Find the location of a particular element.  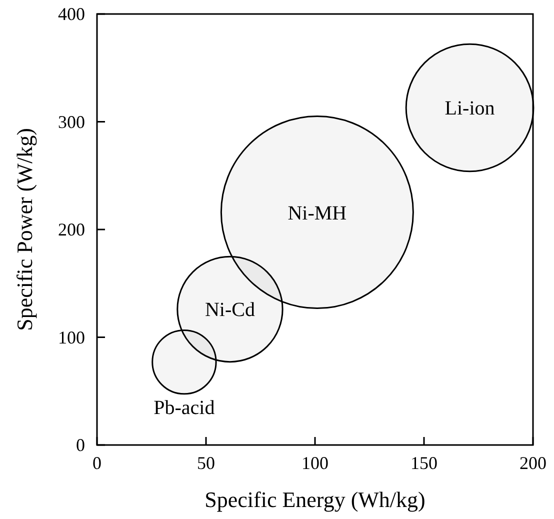

x-tick-label: 100 is located at coordinates (315, 463).